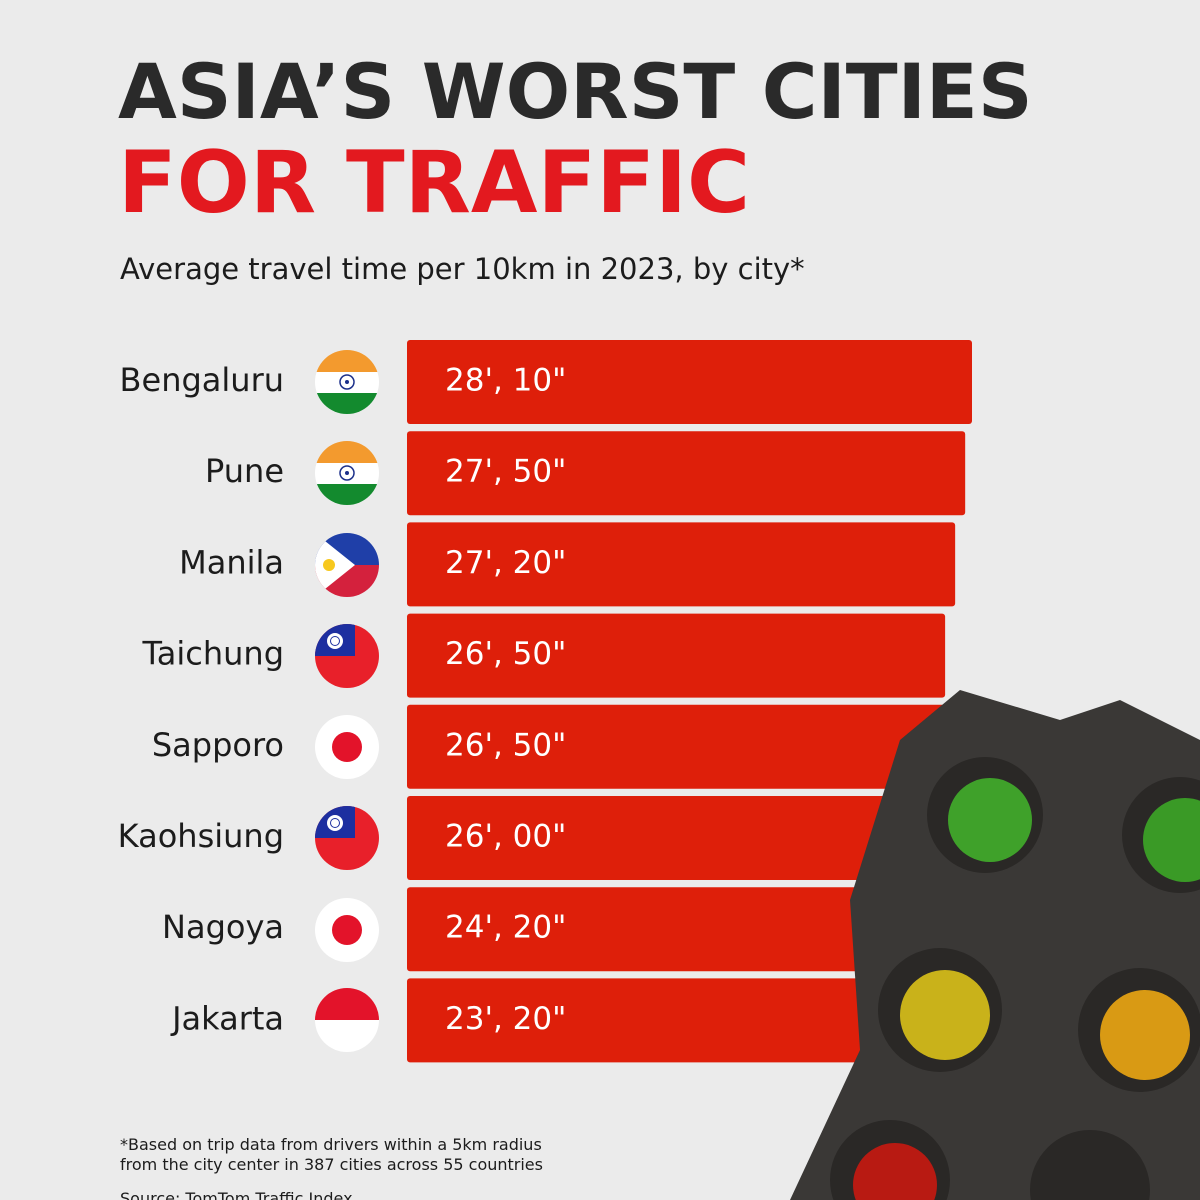 The height and width of the screenshot is (1200, 1200). Describe the element at coordinates (505, 1019) in the screenshot. I see `value-label: 23', 20"` at that location.